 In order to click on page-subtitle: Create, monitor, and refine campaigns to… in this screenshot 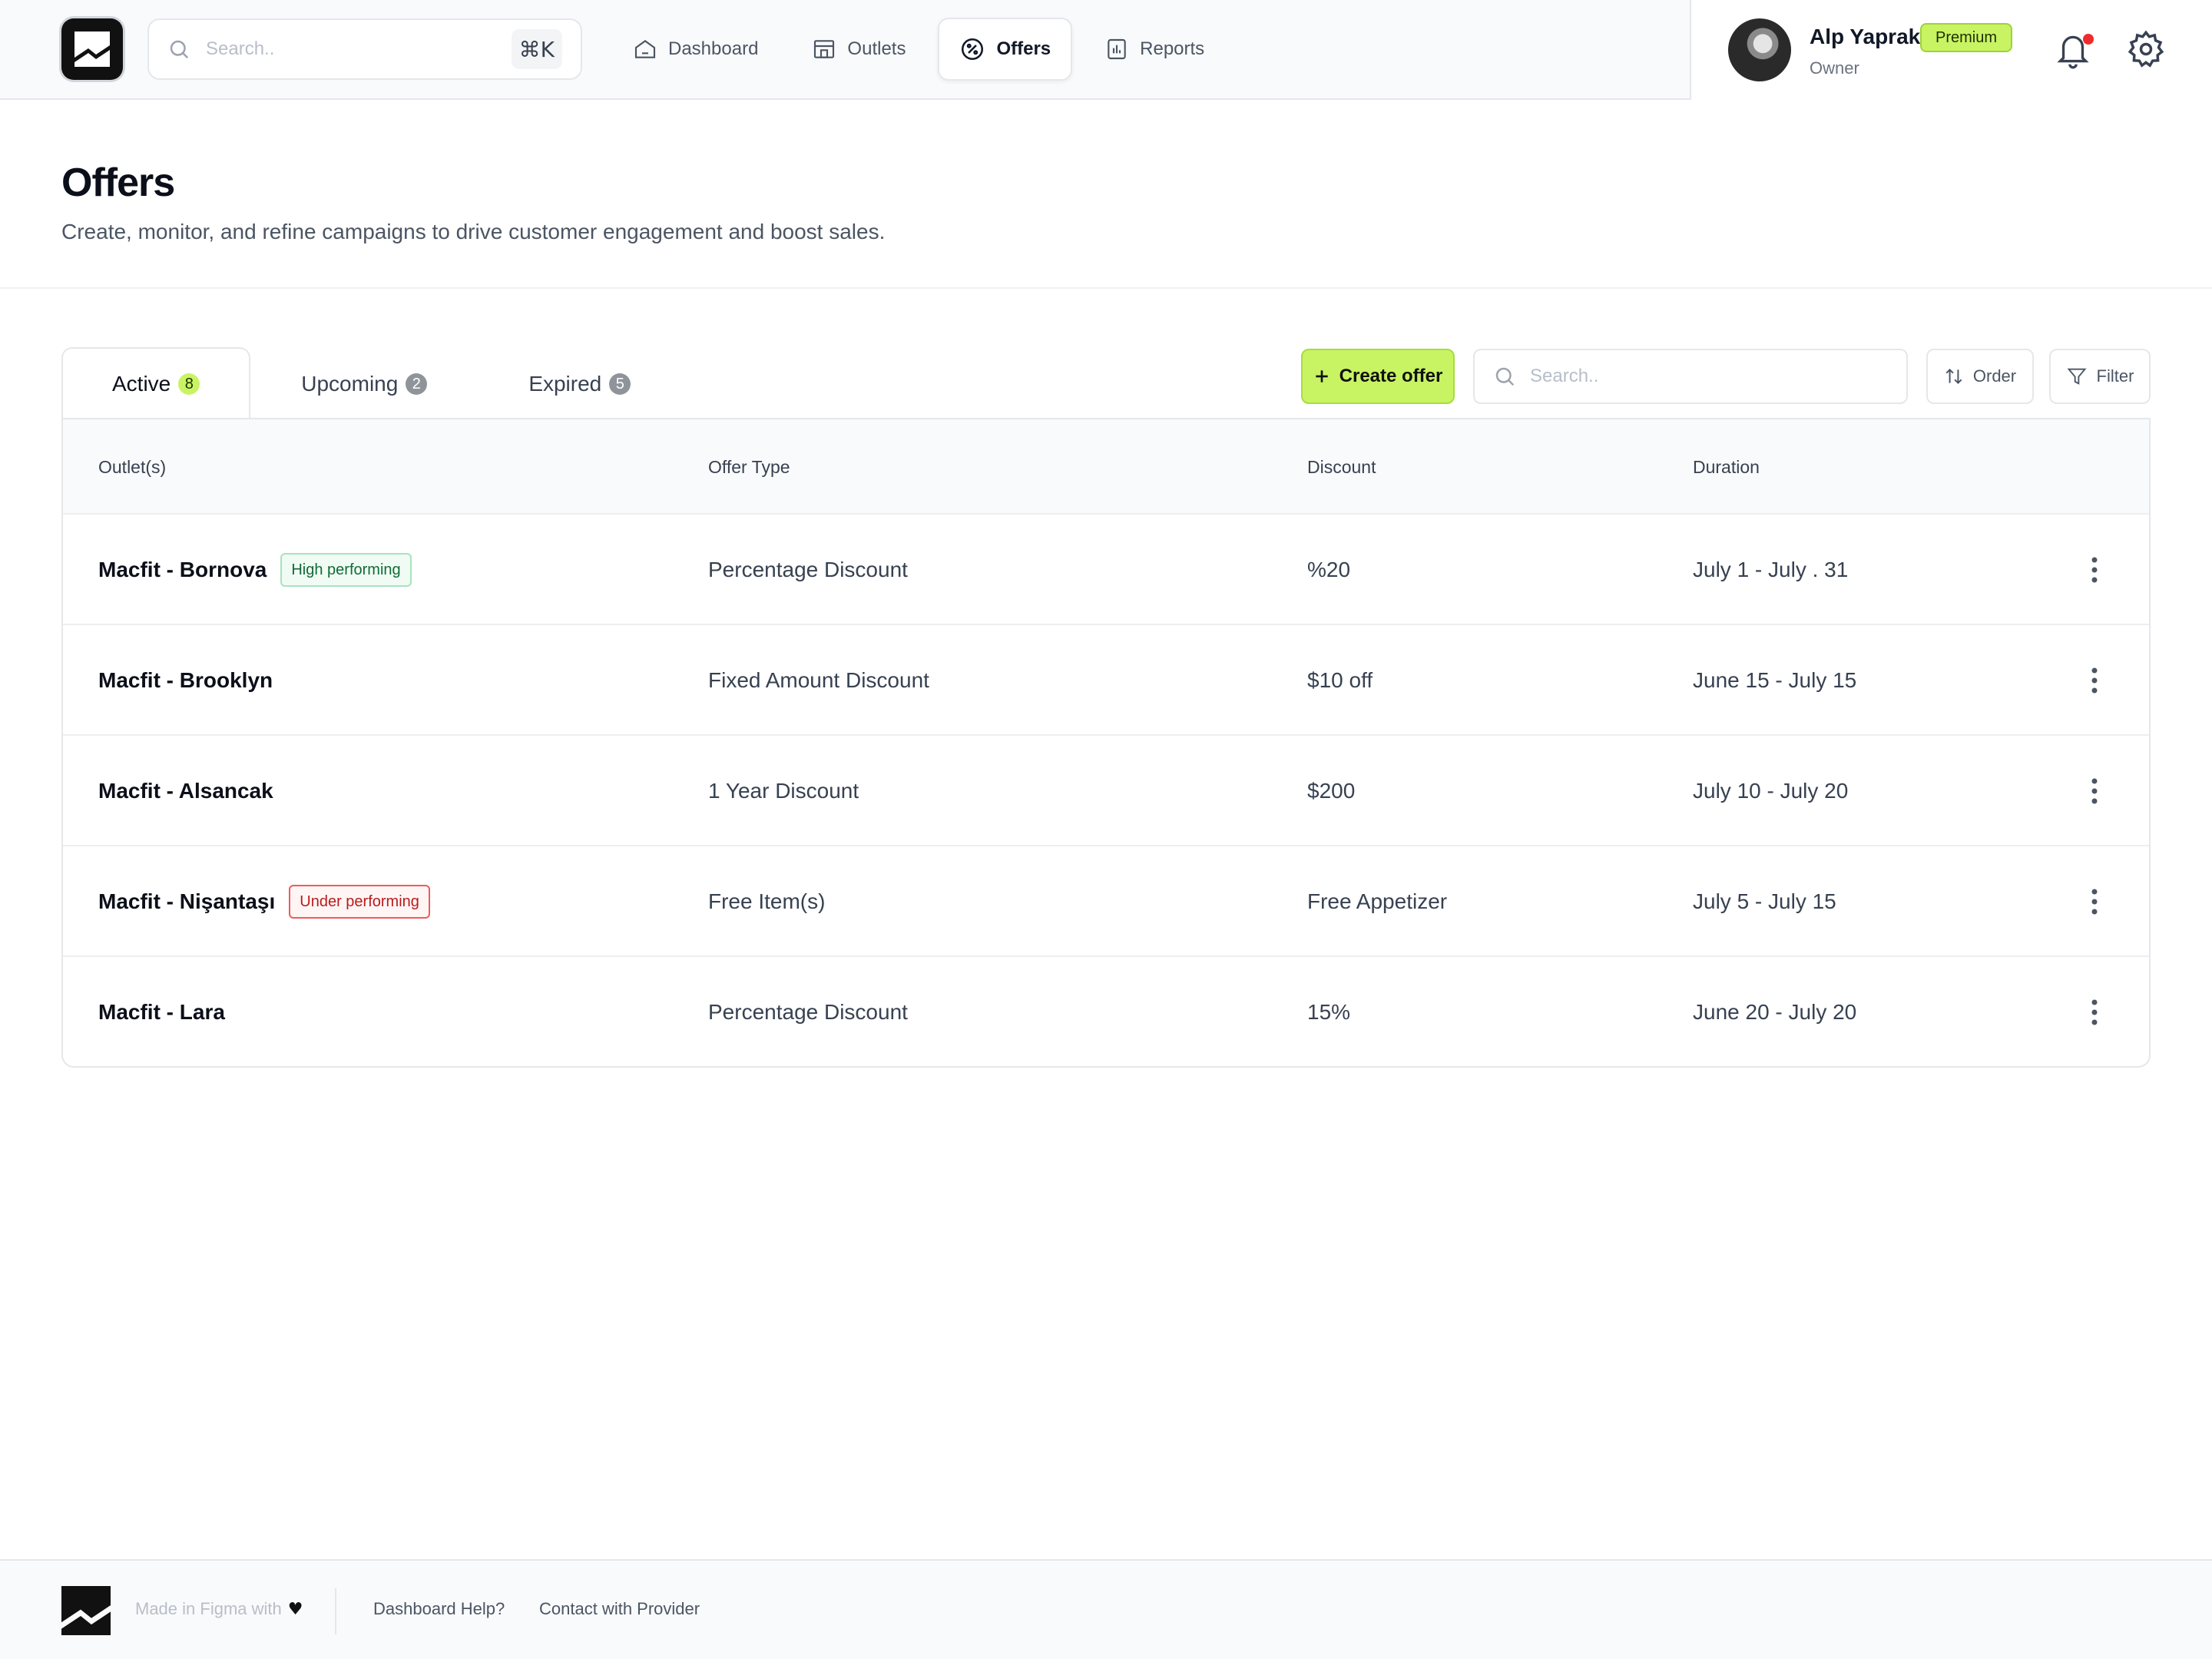, I will do `click(474, 231)`.